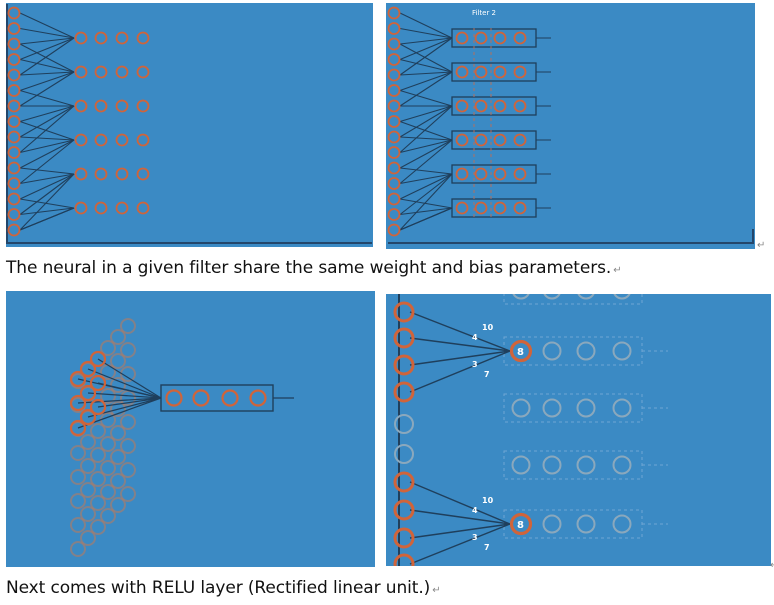 This screenshot has height=605, width=774. Describe the element at coordinates (571, 236) in the screenshot. I see `frame` at that location.